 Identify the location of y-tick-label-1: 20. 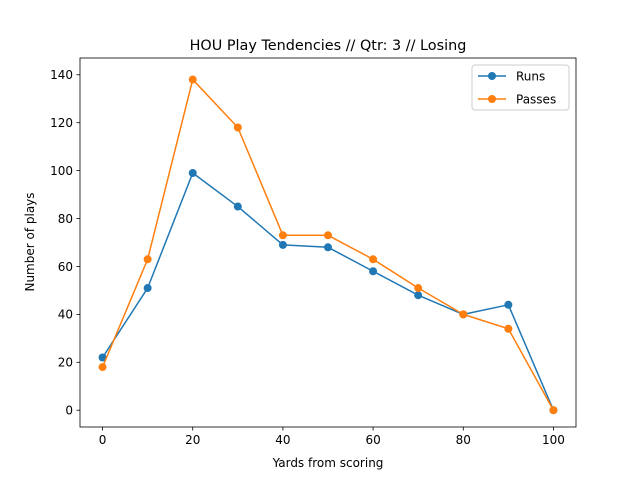
(65, 363).